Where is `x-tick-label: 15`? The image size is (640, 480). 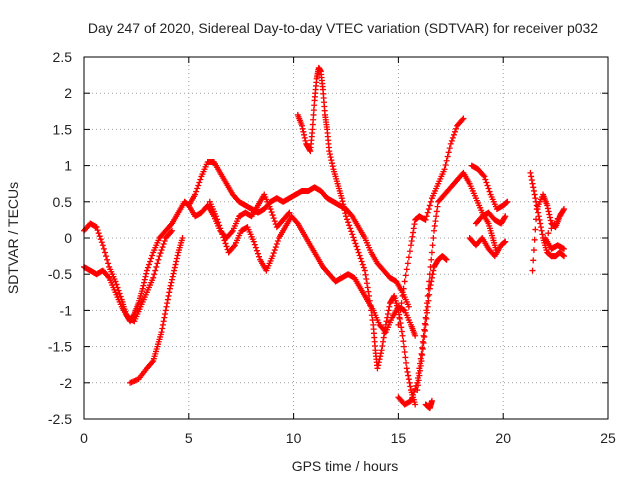
x-tick-label: 15 is located at coordinates (399, 438).